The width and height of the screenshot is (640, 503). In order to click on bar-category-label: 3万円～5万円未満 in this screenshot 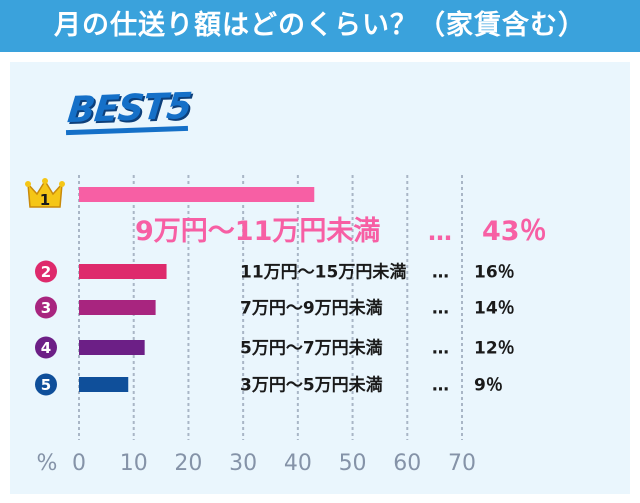, I will do `click(311, 385)`.